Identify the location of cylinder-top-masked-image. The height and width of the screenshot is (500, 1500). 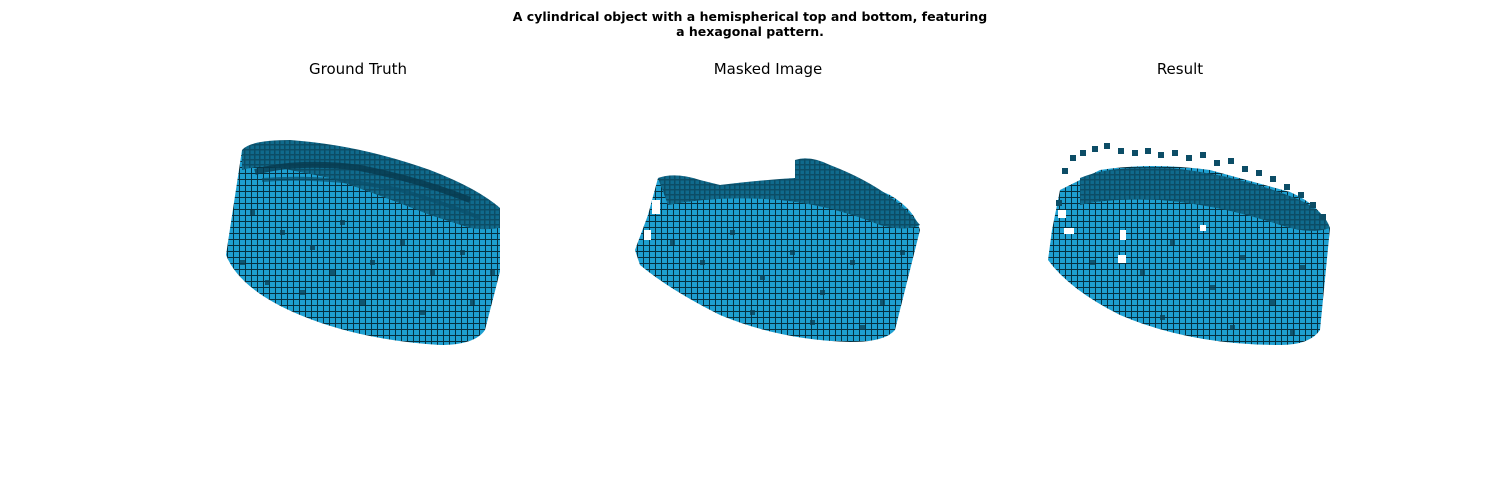
(789, 193).